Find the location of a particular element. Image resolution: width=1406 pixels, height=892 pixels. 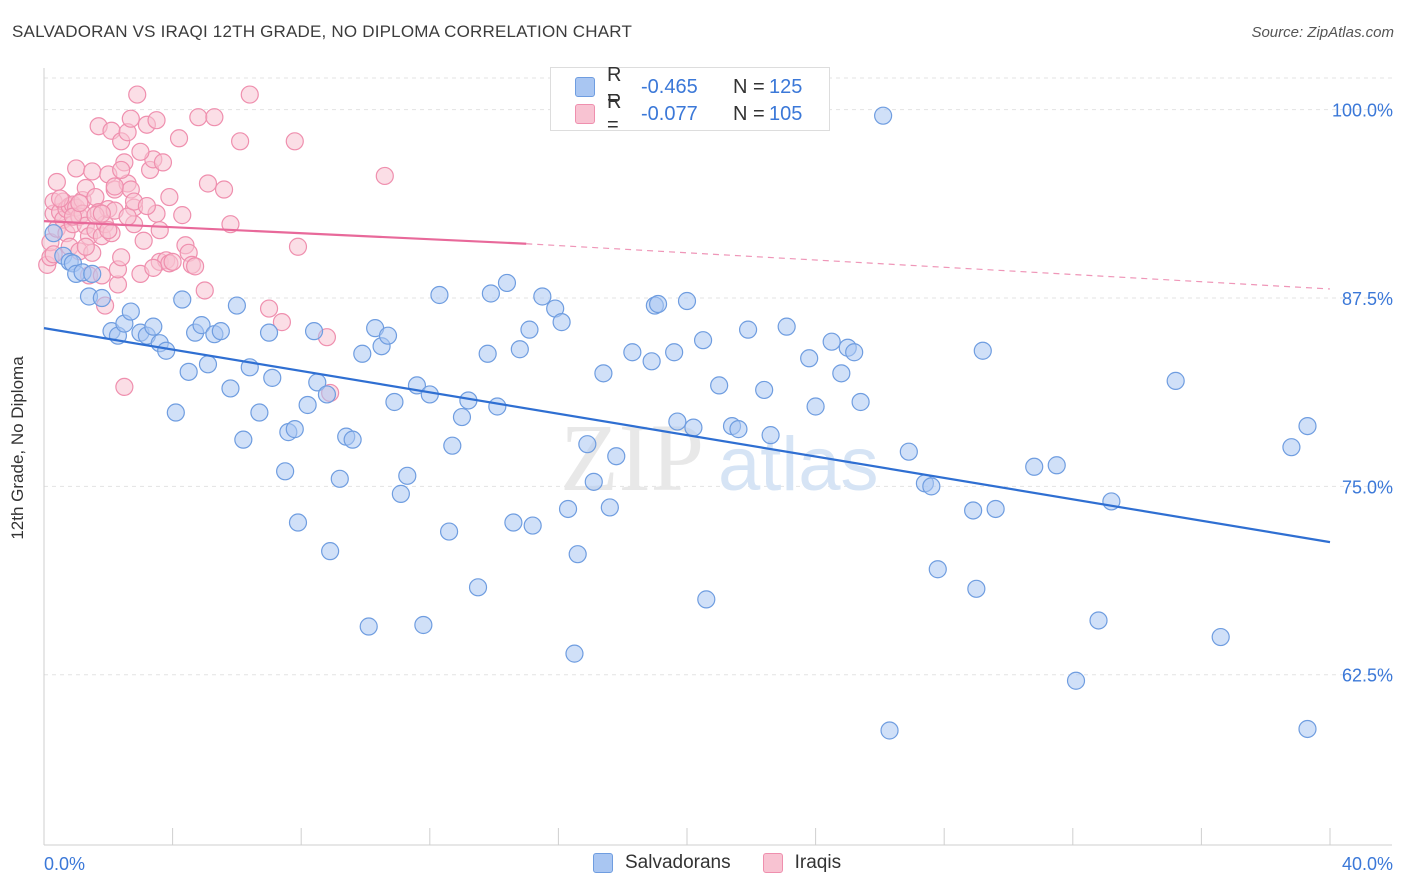

x-tick-label: 40.0% is located at coordinates (1367, 864).